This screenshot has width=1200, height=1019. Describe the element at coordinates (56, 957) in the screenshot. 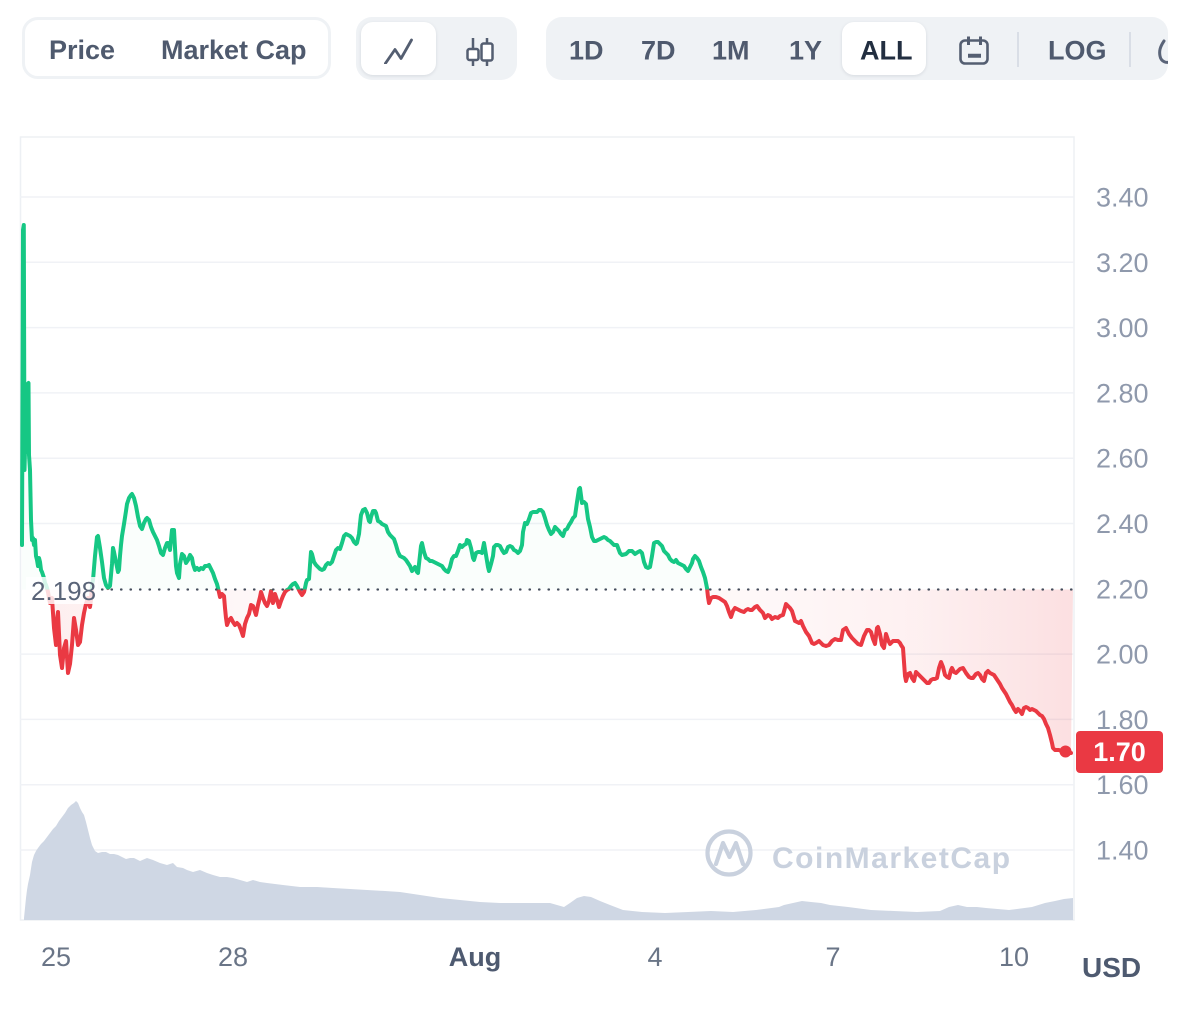

I see `svg-text: 25` at that location.